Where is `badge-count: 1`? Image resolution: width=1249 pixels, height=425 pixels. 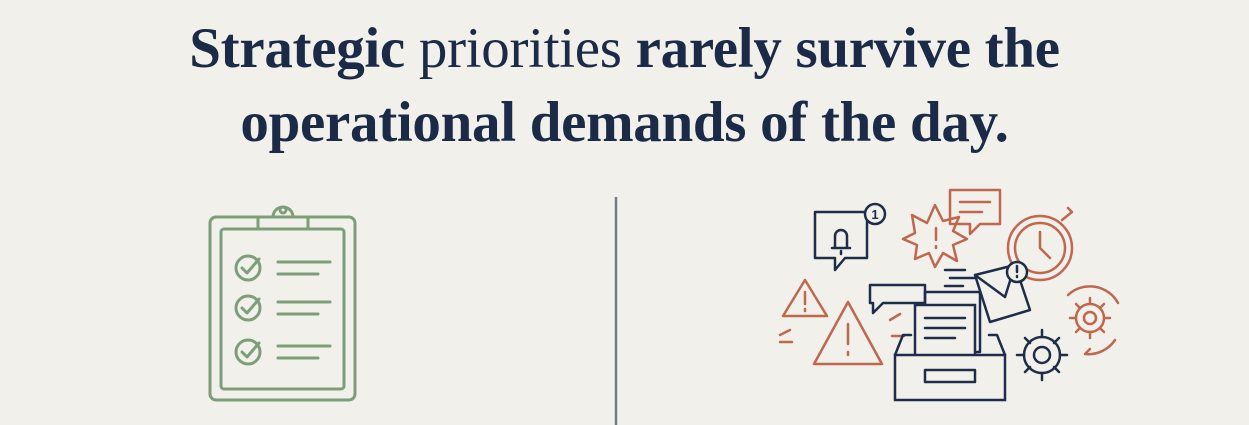
badge-count: 1 is located at coordinates (874, 214).